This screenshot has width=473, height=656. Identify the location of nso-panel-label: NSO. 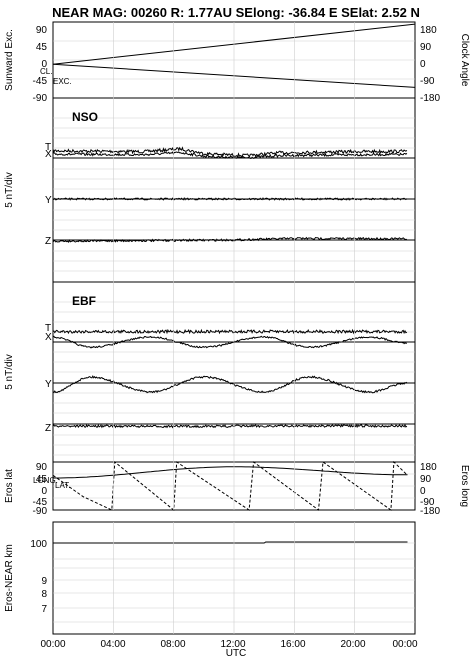
(85, 117).